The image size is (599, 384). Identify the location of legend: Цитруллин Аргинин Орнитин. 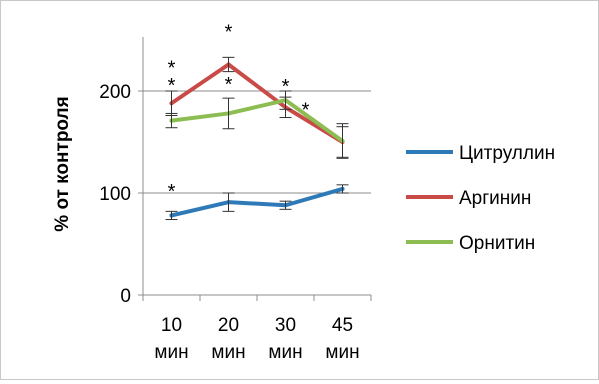
(480, 198).